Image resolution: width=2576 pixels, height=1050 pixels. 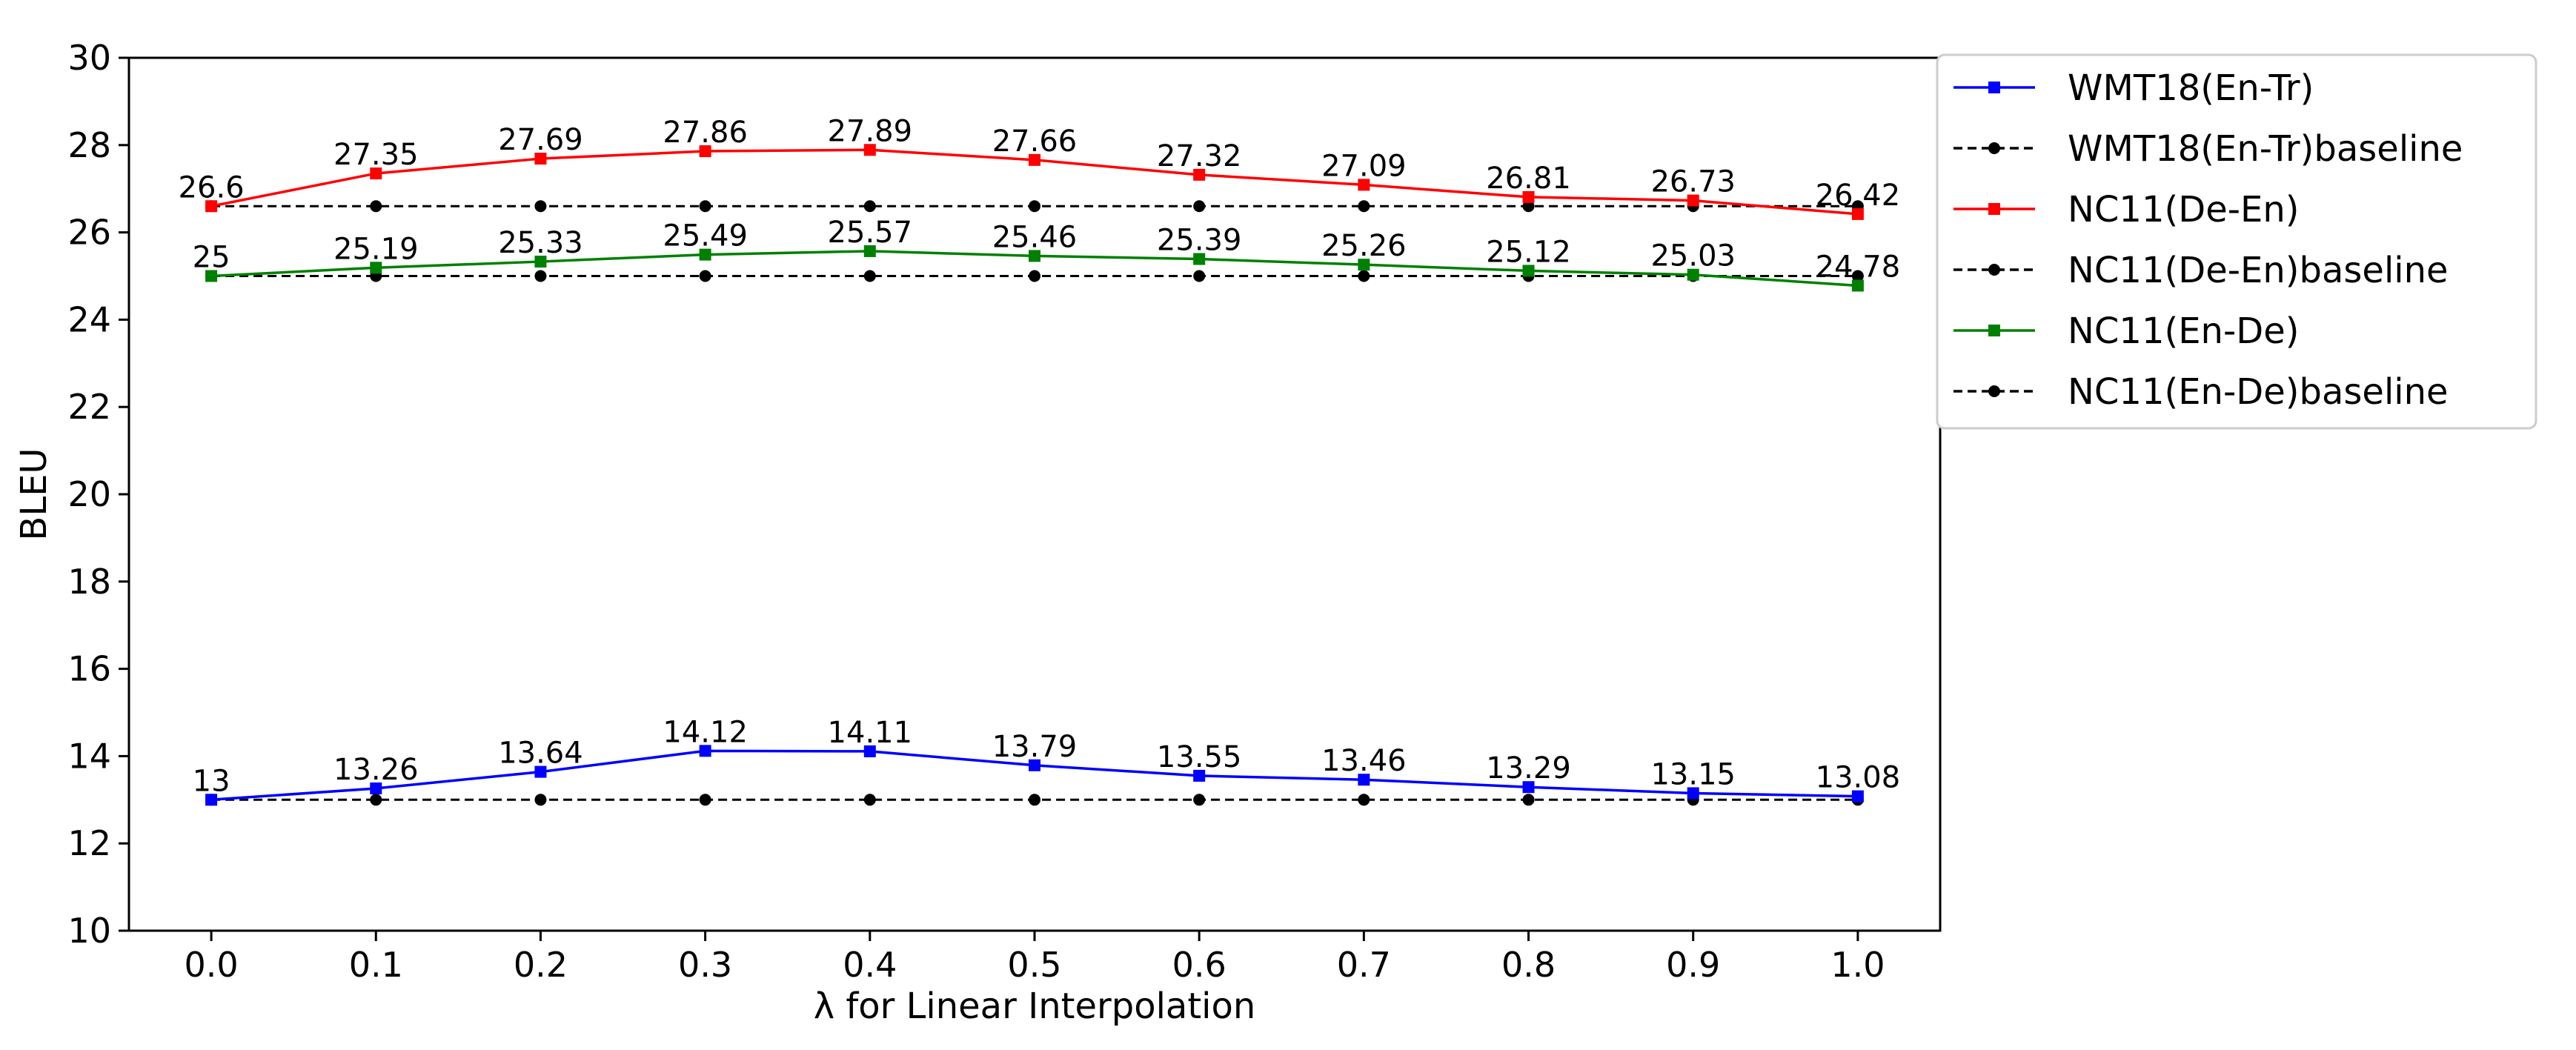 What do you see at coordinates (2133, 88) in the screenshot?
I see `legend-item: WMT18(En-Tr)` at bounding box center [2133, 88].